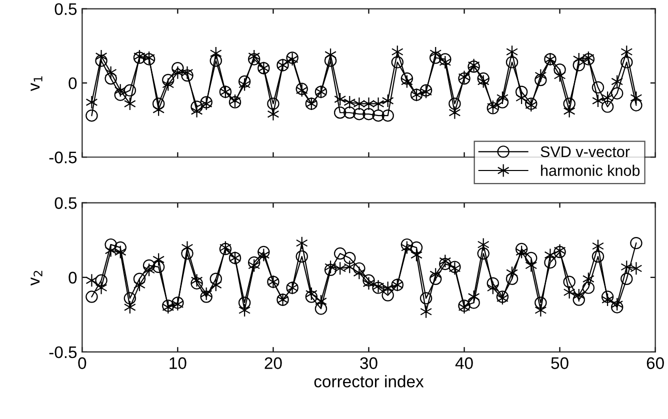  I want to click on legend-label: harmonic knob, so click(590, 170).